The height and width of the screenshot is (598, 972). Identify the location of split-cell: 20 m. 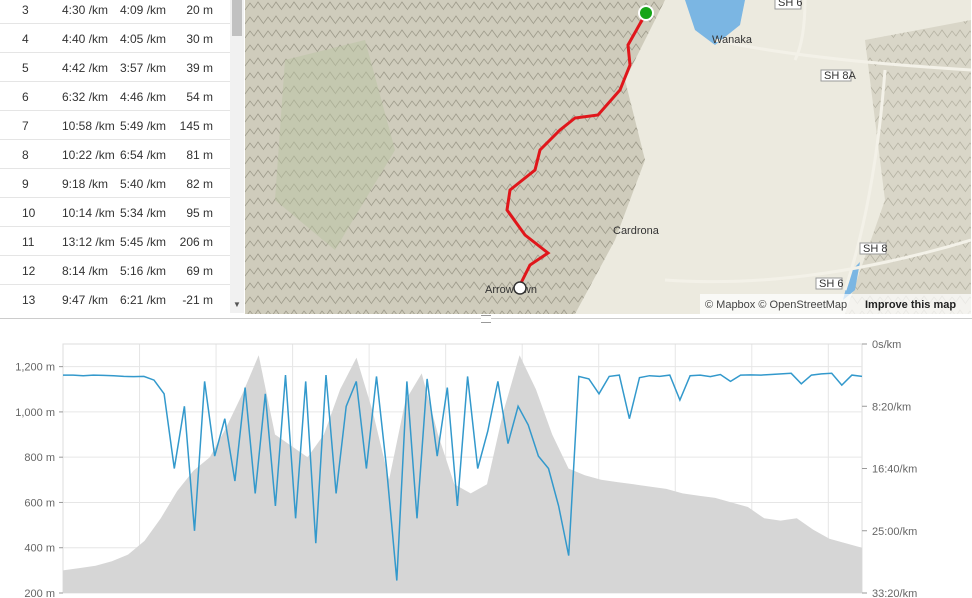
(199, 10).